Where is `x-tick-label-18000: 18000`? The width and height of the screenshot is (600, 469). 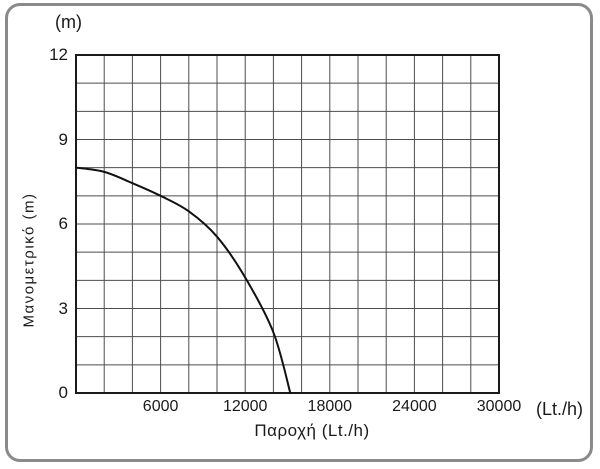 x-tick-label-18000: 18000 is located at coordinates (330, 406).